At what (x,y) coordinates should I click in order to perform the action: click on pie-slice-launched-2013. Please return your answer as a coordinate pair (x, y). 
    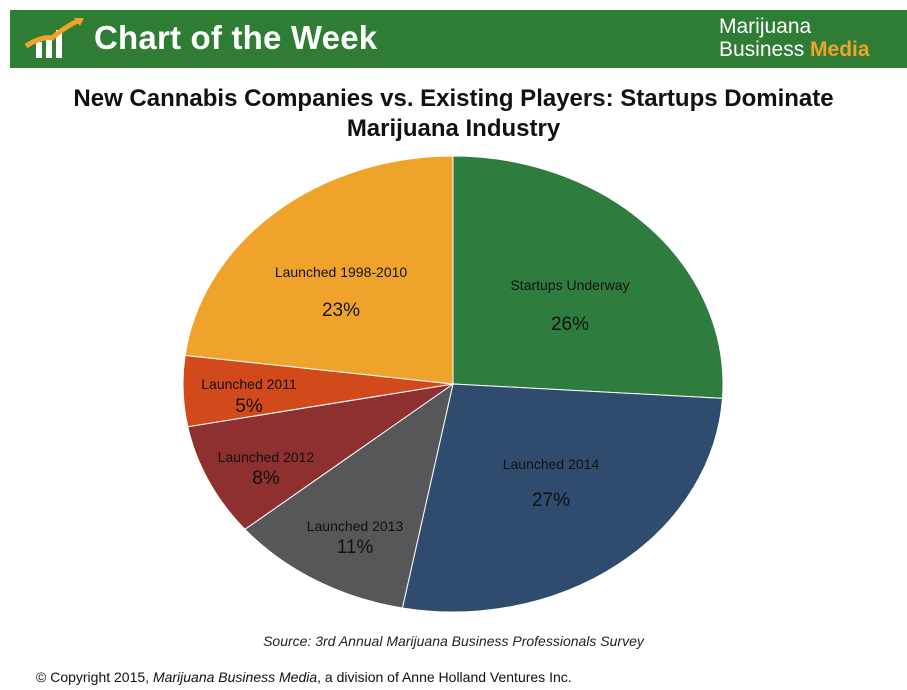
    Looking at the image, I should click on (349, 495).